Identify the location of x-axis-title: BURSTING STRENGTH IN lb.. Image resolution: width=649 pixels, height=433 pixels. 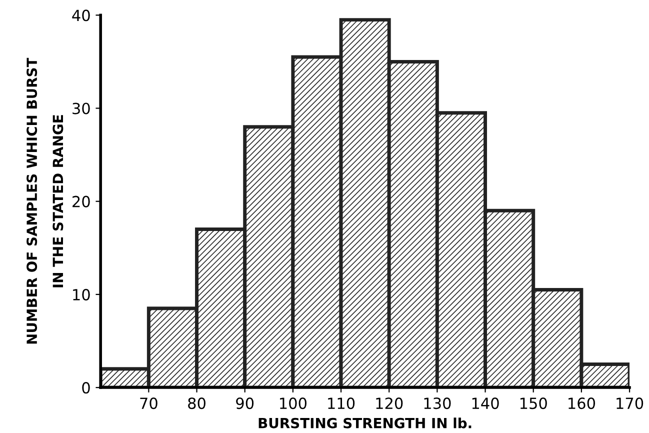
(365, 423).